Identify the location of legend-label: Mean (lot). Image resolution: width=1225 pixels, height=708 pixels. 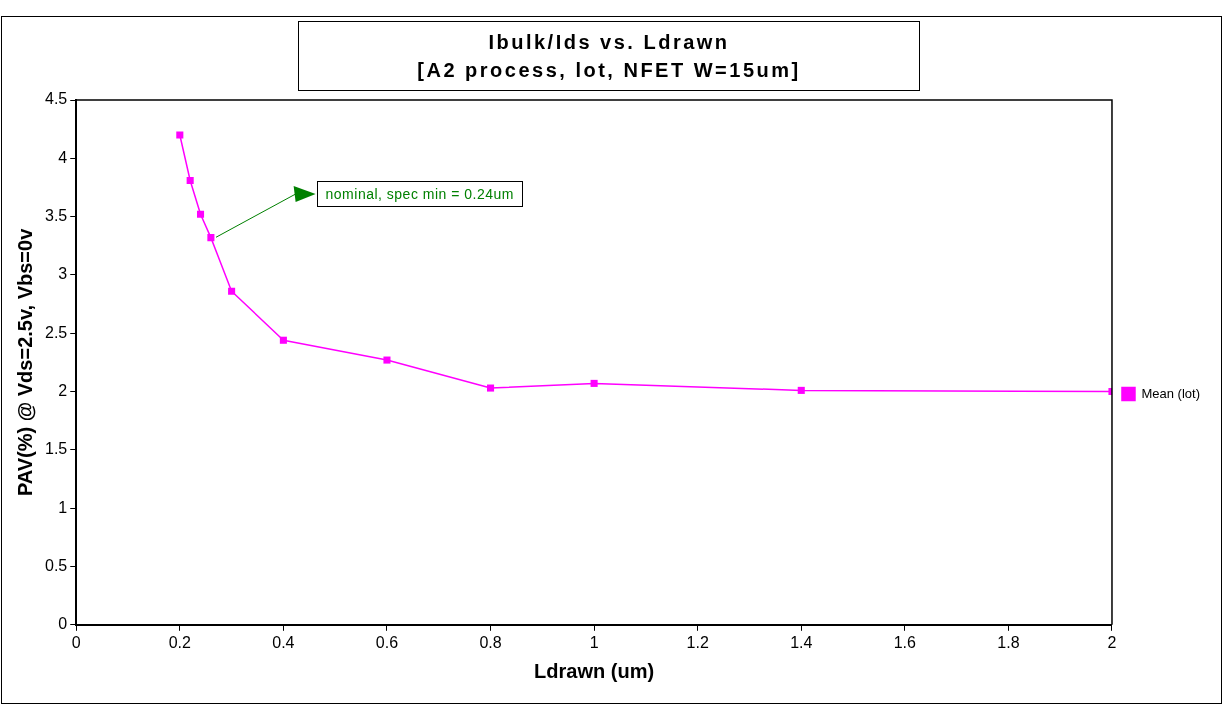
(1171, 393).